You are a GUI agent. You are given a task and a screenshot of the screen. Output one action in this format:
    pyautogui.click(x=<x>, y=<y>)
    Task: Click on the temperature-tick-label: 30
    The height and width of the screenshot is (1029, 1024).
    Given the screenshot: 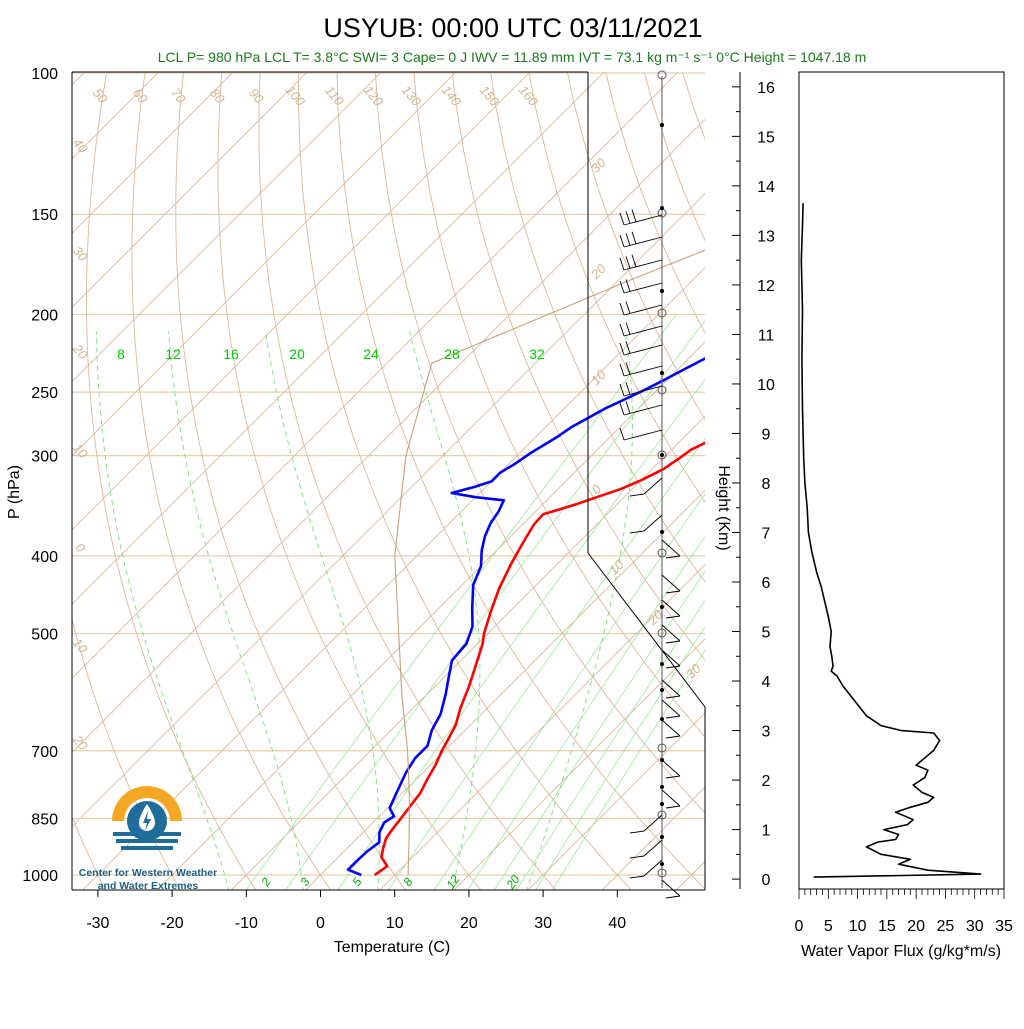 What is the action you would take?
    pyautogui.click(x=543, y=923)
    